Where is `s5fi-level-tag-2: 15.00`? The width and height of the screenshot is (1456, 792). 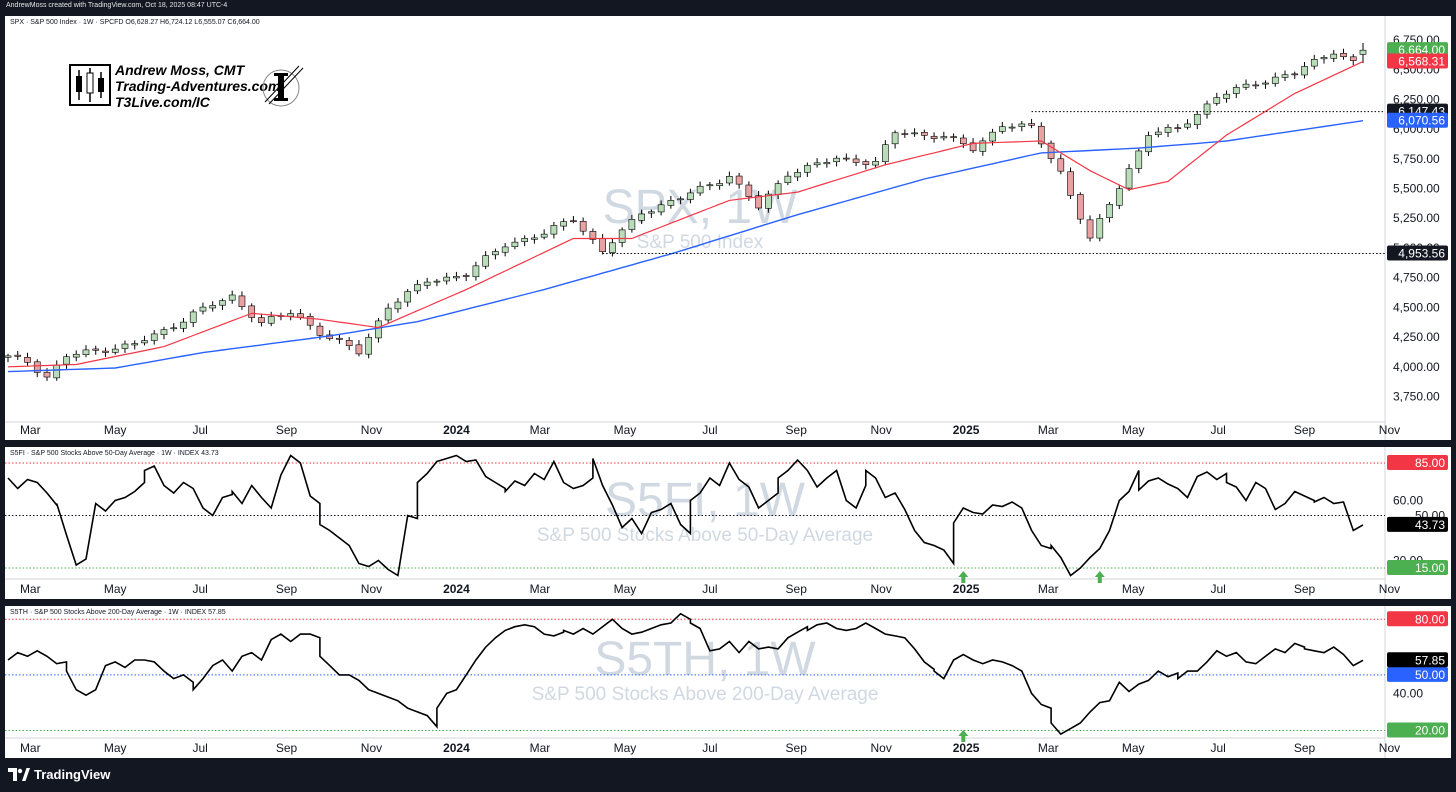
s5fi-level-tag-2: 15.00 is located at coordinates (1430, 568).